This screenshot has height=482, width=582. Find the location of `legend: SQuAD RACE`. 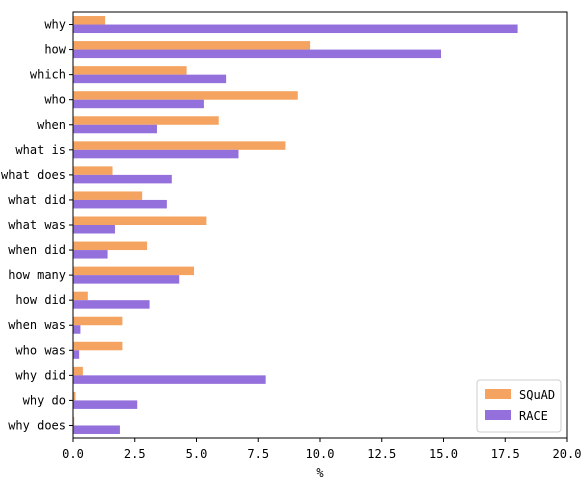

legend: SQuAD RACE is located at coordinates (519, 406).